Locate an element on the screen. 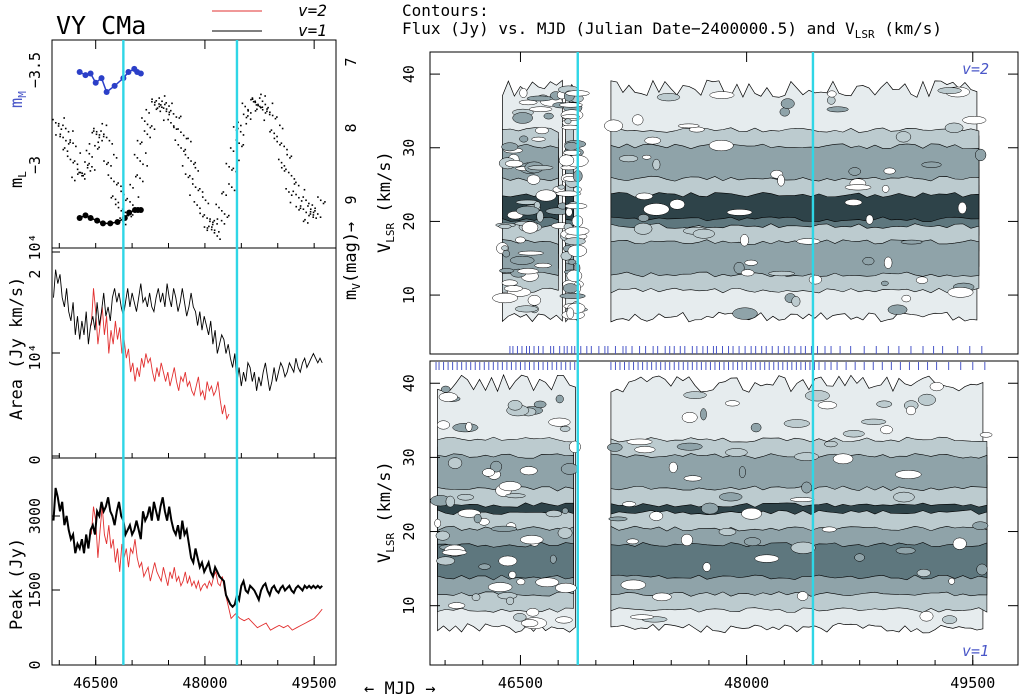 This screenshot has width=1020, height=699. mM-point is located at coordinates (128, 72).